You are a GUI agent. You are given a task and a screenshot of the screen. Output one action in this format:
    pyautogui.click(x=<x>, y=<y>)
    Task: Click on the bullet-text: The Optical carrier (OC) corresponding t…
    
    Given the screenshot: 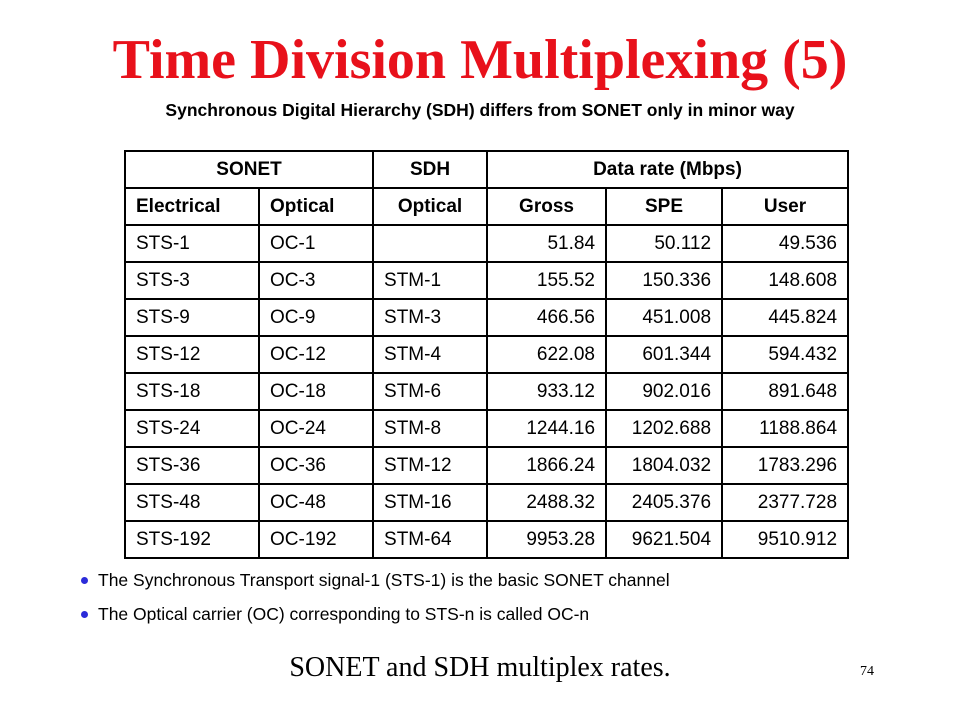 What is the action you would take?
    pyautogui.click(x=344, y=614)
    